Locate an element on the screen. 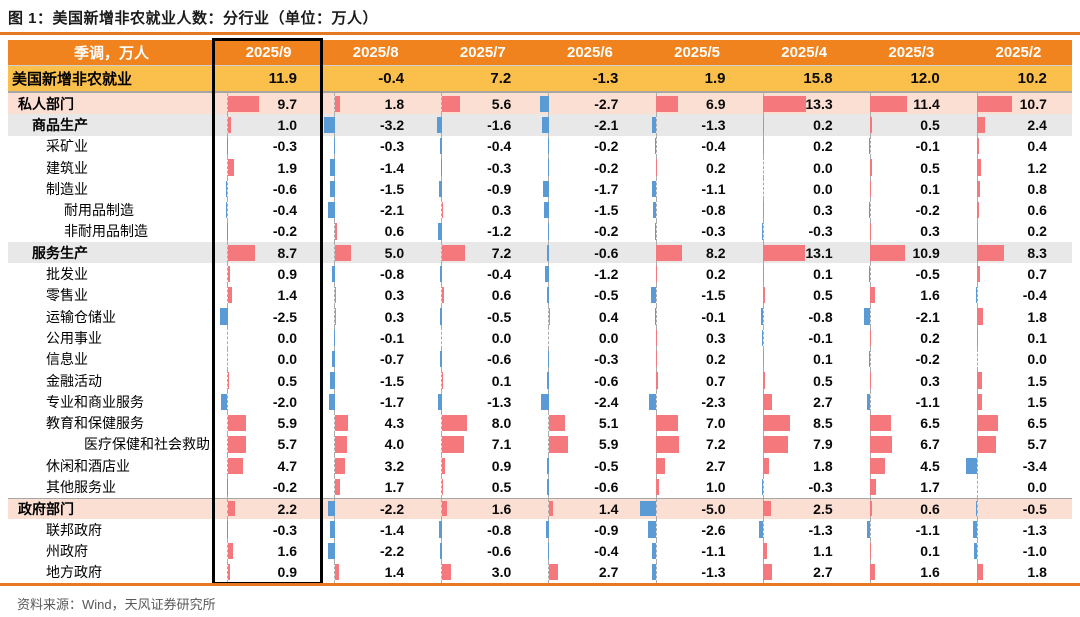 The height and width of the screenshot is (617, 1080). cell-value: 0.3 is located at coordinates (930, 231).